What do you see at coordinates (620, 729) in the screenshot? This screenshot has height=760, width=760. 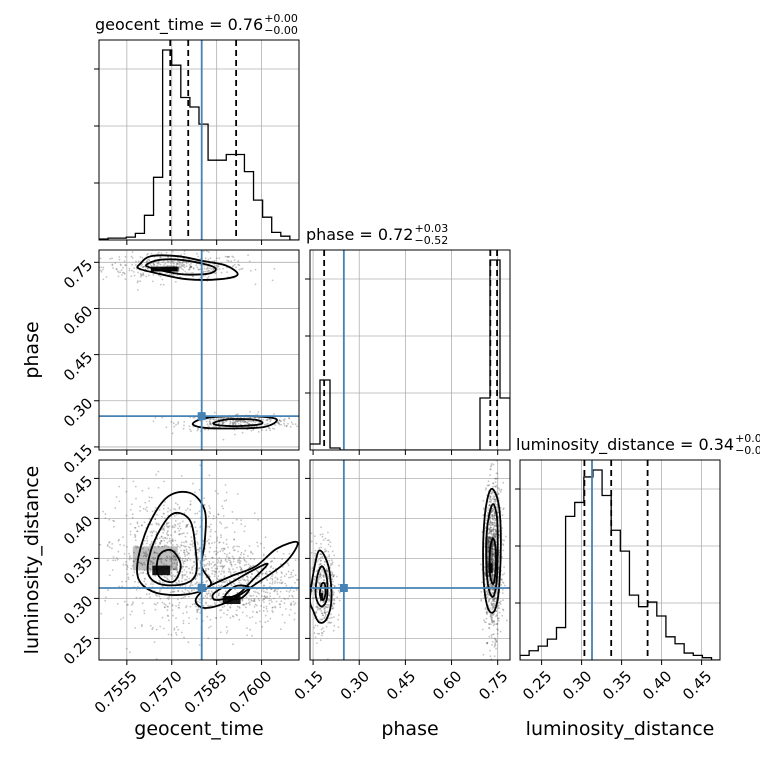 I see `x-axis-label-luminosity_distance: luminosity_distance` at bounding box center [620, 729].